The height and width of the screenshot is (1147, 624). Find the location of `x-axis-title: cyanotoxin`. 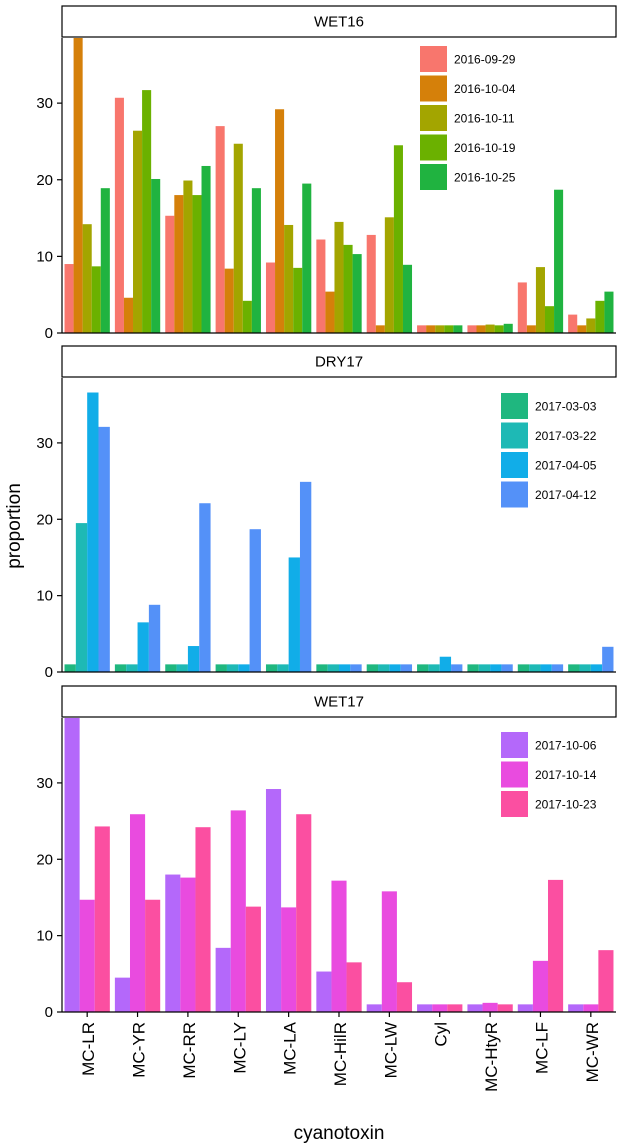

x-axis-title: cyanotoxin is located at coordinates (339, 1133).